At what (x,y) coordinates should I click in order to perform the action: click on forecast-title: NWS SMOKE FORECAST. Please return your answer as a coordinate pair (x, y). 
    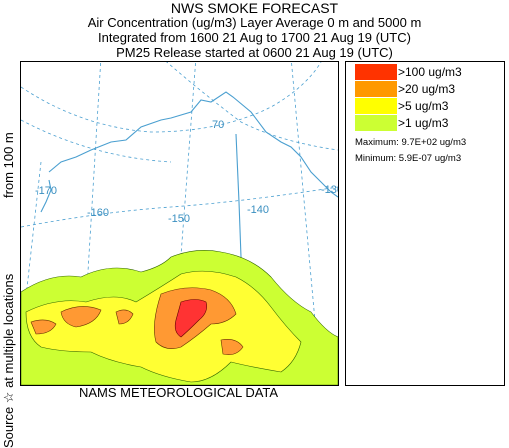
    Looking at the image, I should click on (254, 8).